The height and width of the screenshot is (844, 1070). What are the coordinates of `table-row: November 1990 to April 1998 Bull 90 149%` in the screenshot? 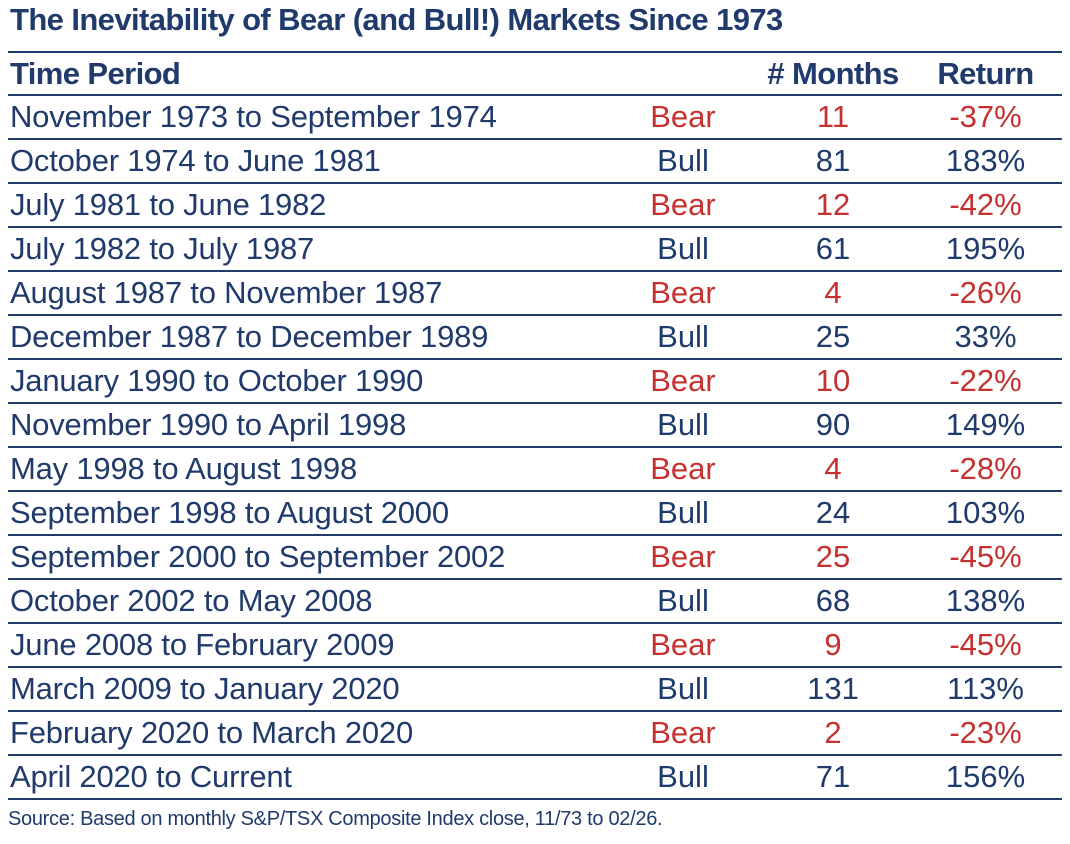 It's located at (535, 426).